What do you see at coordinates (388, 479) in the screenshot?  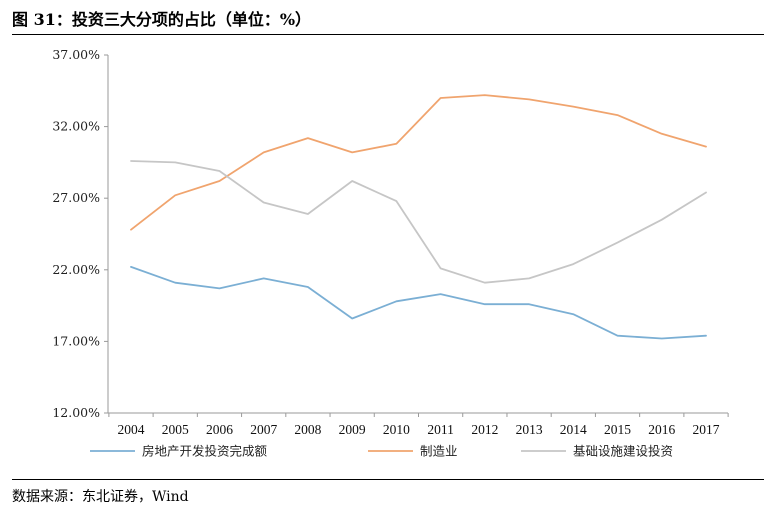 I see `source-rule` at bounding box center [388, 479].